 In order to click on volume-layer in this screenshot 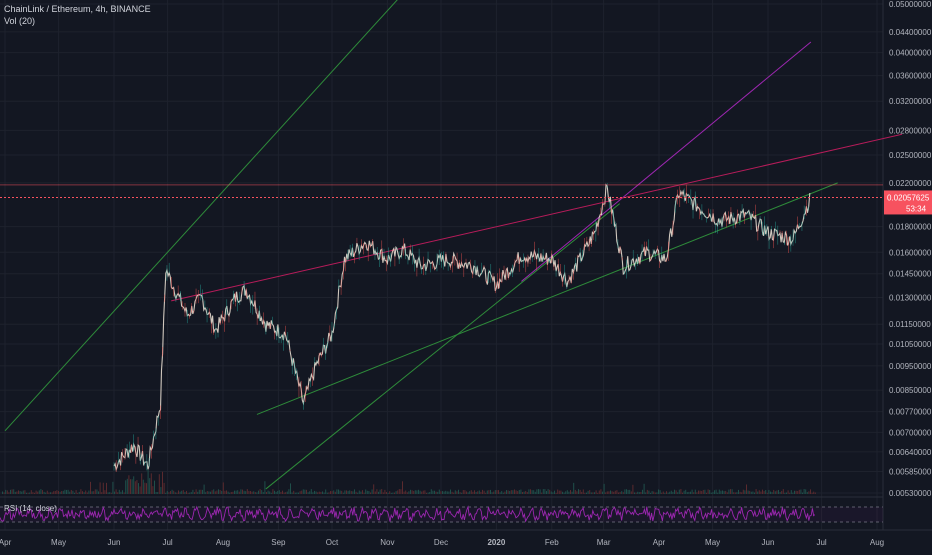, I will do `click(409, 482)`.